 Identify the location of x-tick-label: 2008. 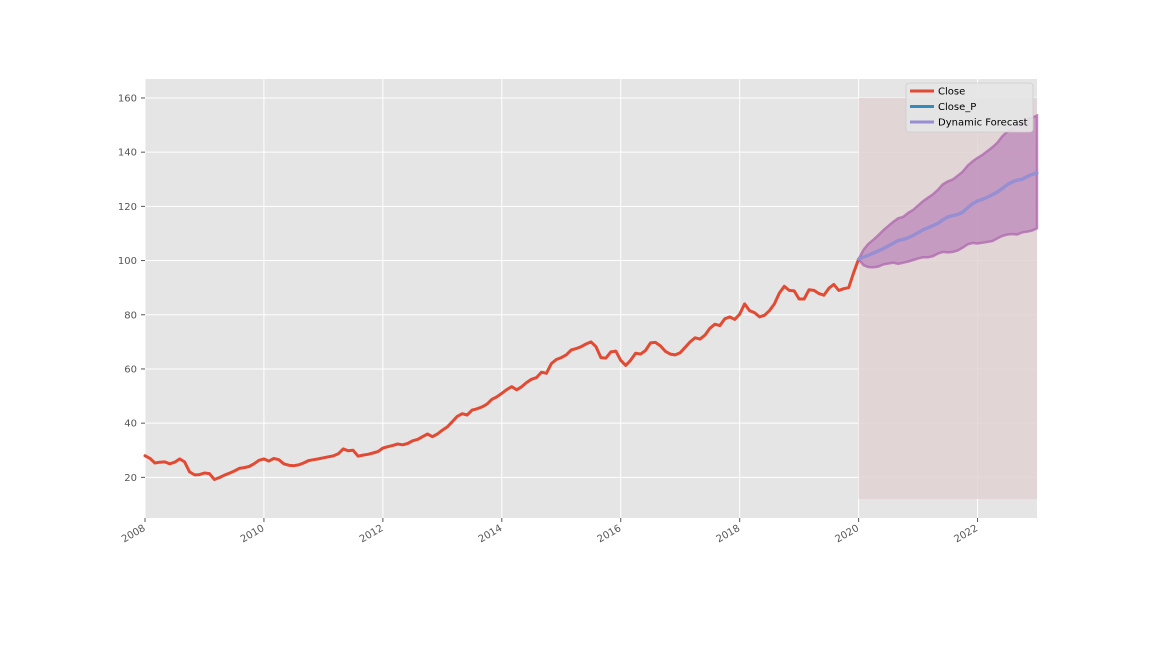
(134, 534).